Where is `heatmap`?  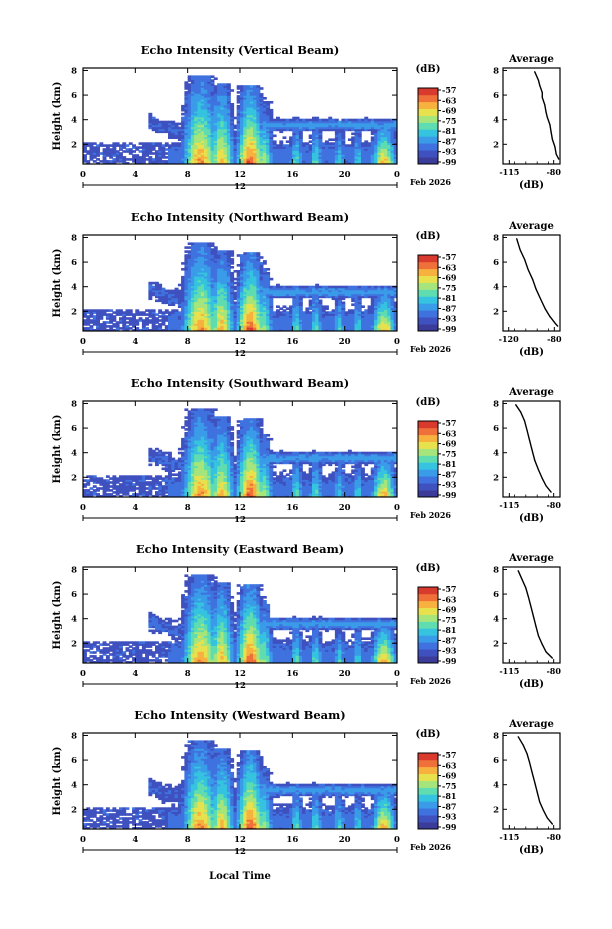
heatmap is located at coordinates (240, 452).